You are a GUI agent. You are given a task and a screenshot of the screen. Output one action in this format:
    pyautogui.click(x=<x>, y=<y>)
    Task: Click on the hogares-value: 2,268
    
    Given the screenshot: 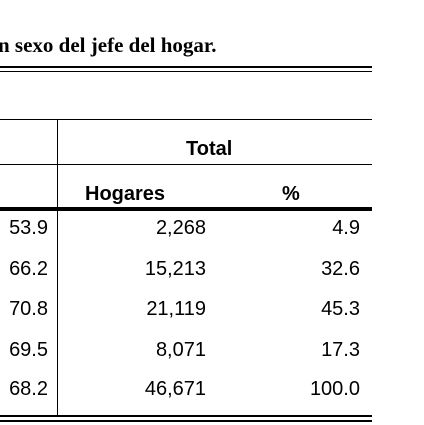 What is the action you would take?
    pyautogui.click(x=180, y=228)
    